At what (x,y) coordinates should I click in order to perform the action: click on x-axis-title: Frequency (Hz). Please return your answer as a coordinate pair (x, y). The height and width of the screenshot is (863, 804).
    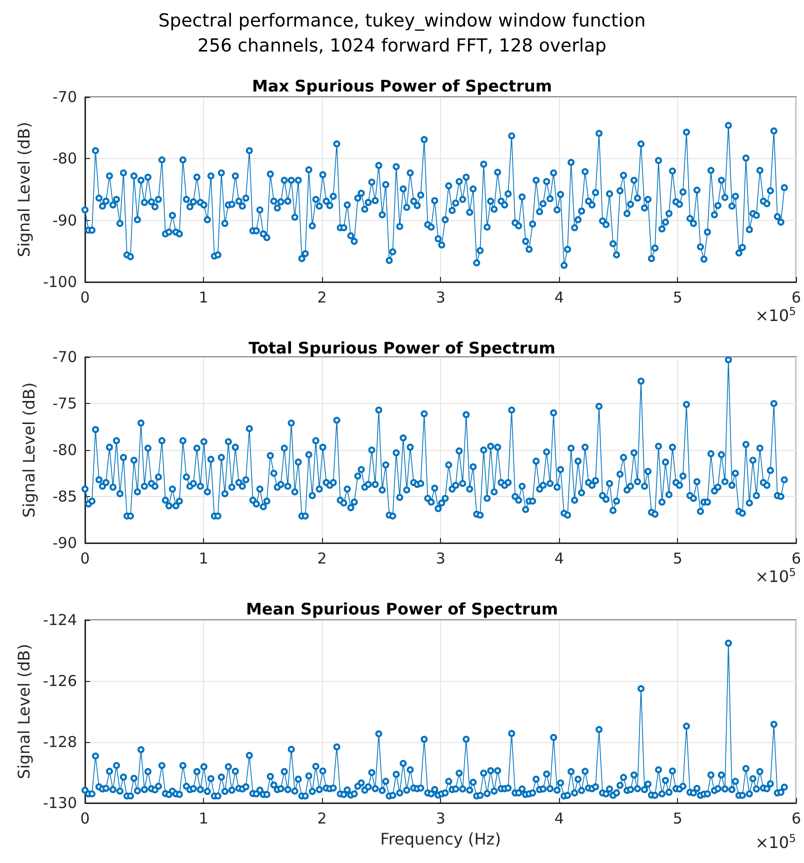
    Looking at the image, I should click on (440, 838).